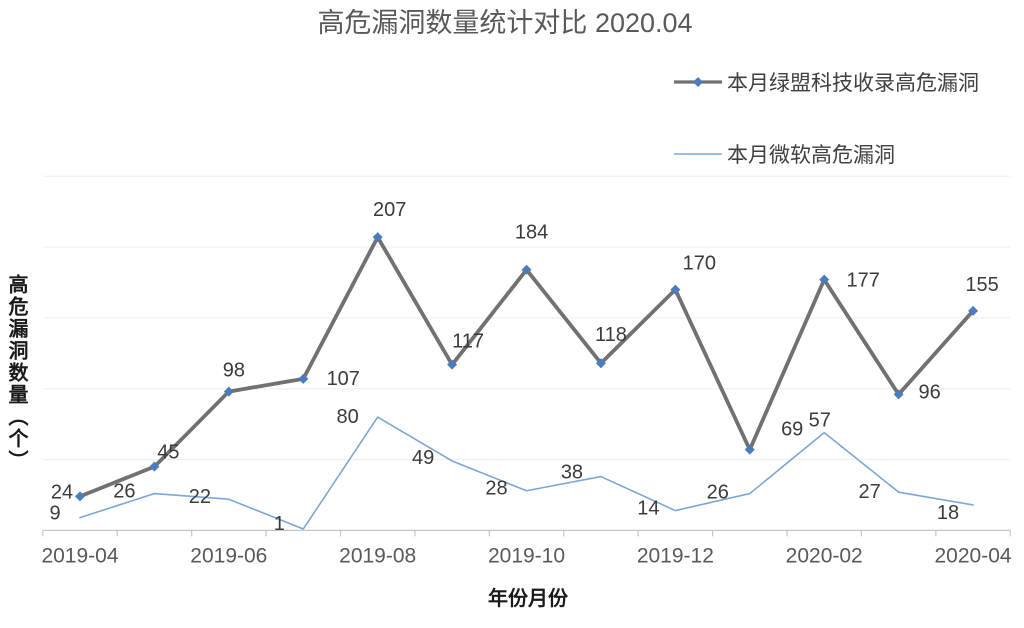 This screenshot has height=628, width=1024. Describe the element at coordinates (531, 233) in the screenshot. I see `data-label: 184` at that location.